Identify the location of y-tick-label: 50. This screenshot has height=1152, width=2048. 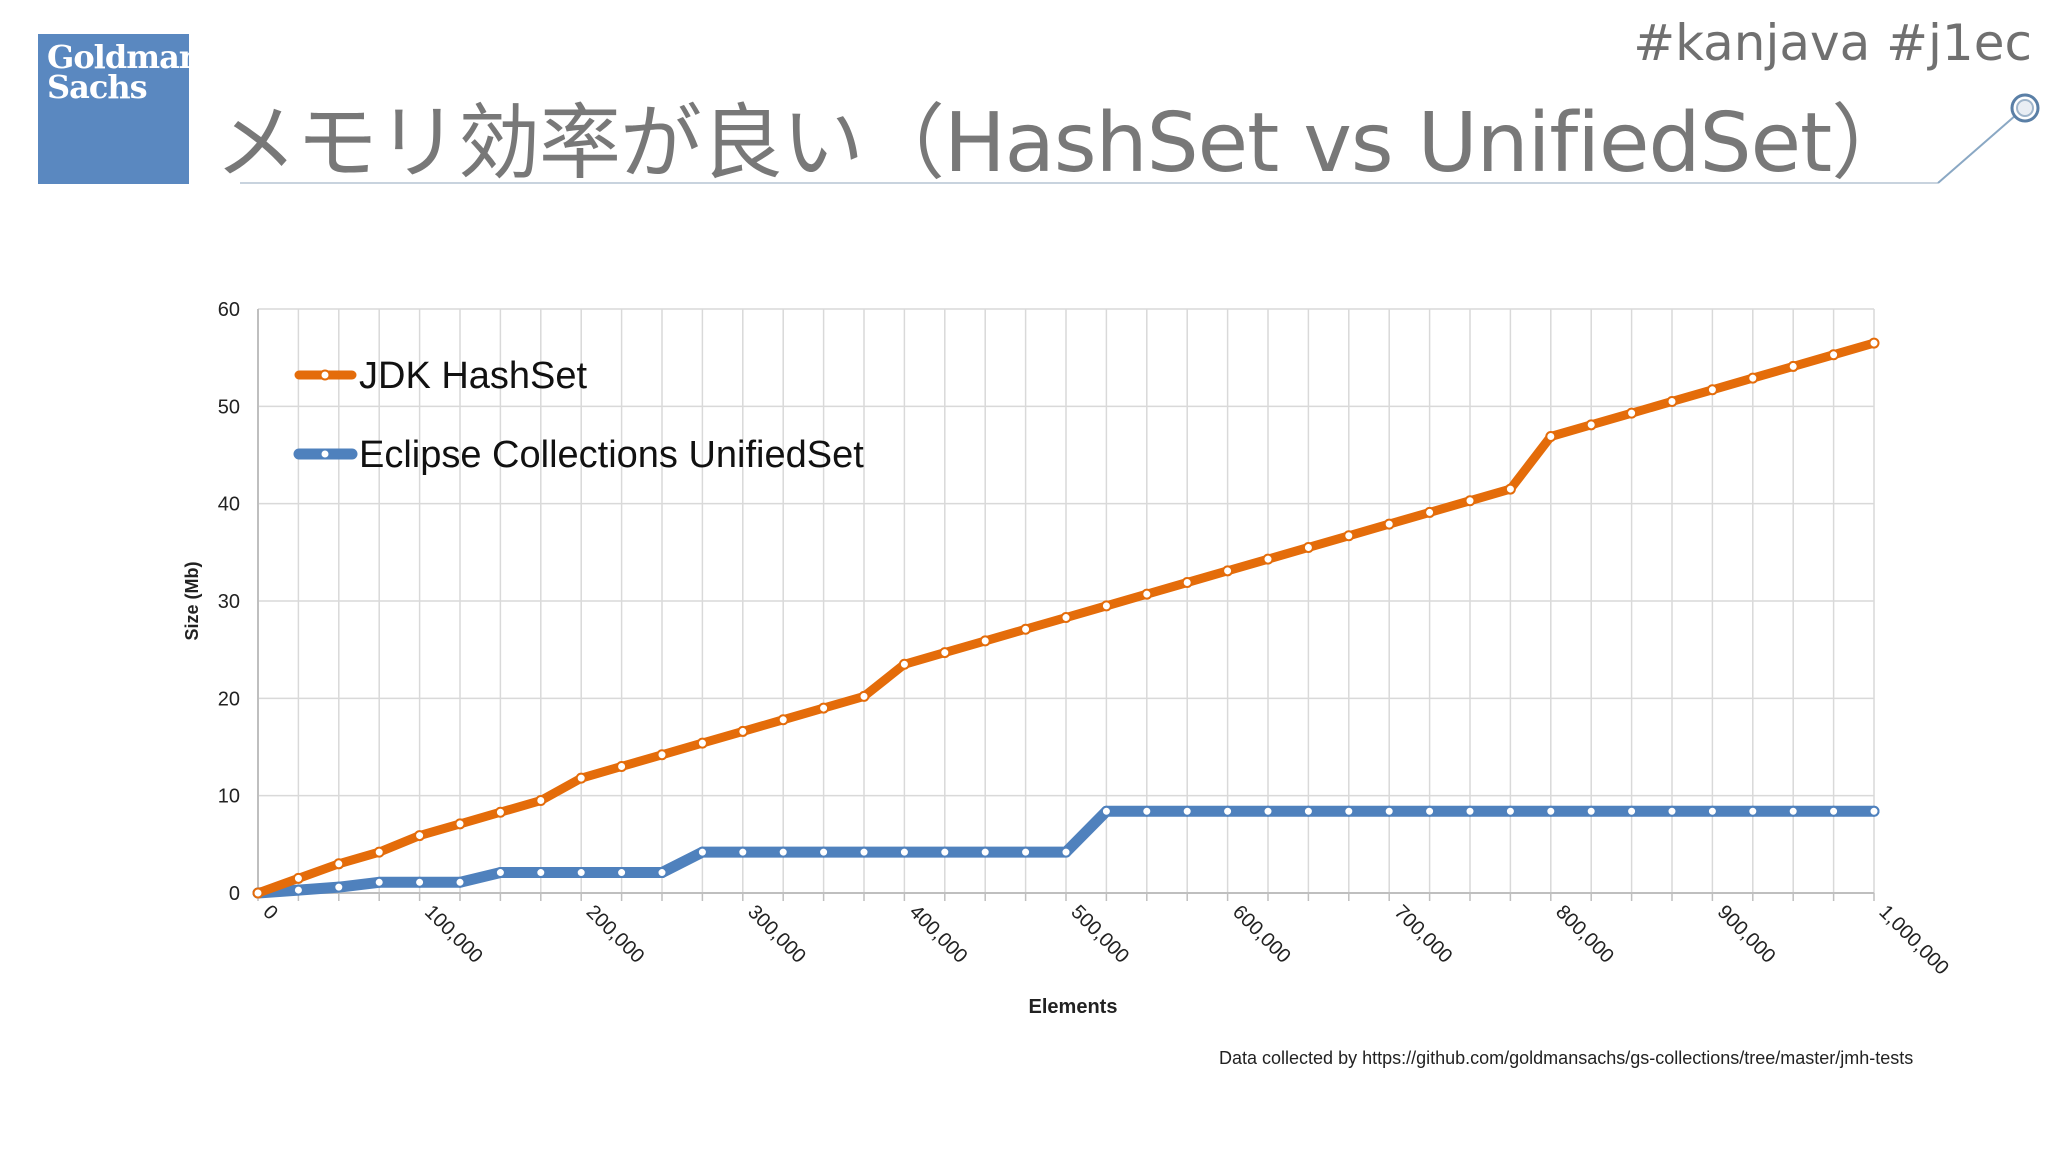
(229, 407).